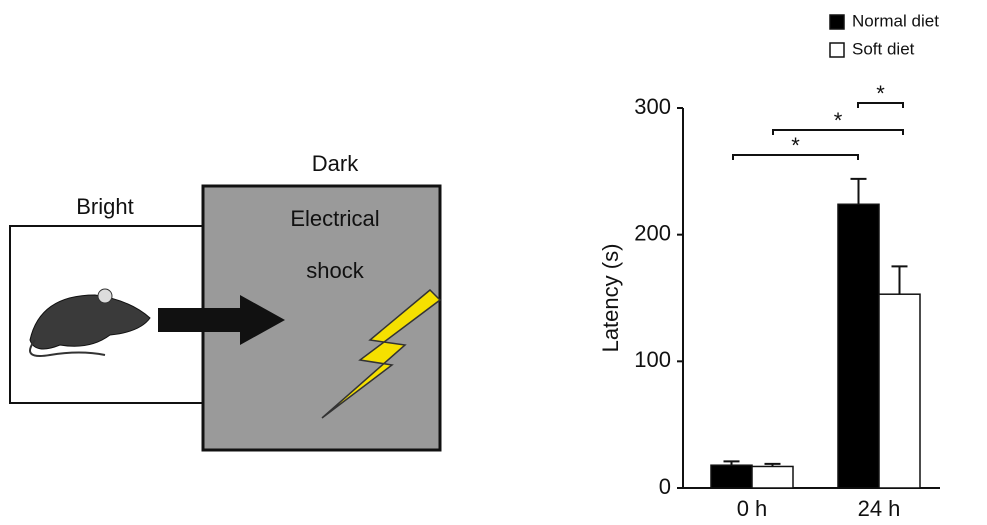  I want to click on shock-label: shock, so click(335, 270).